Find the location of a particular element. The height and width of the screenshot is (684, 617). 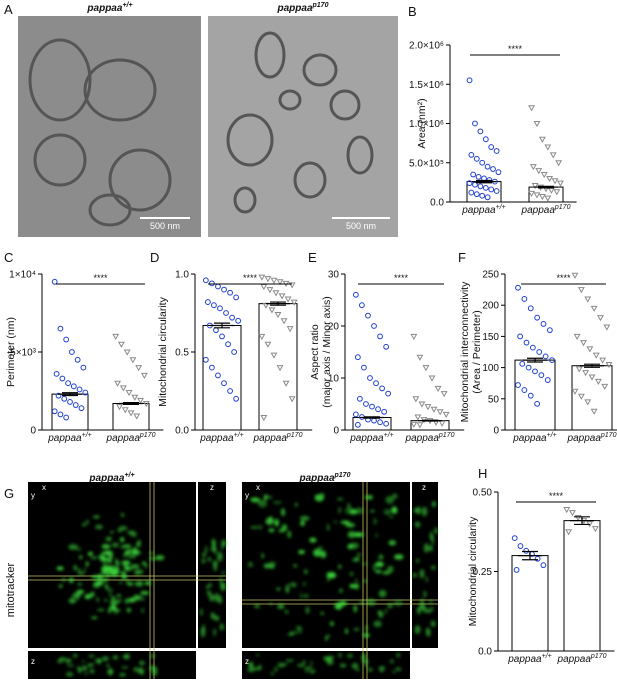

x-tick-label: pappaap170 is located at coordinates (278, 438).